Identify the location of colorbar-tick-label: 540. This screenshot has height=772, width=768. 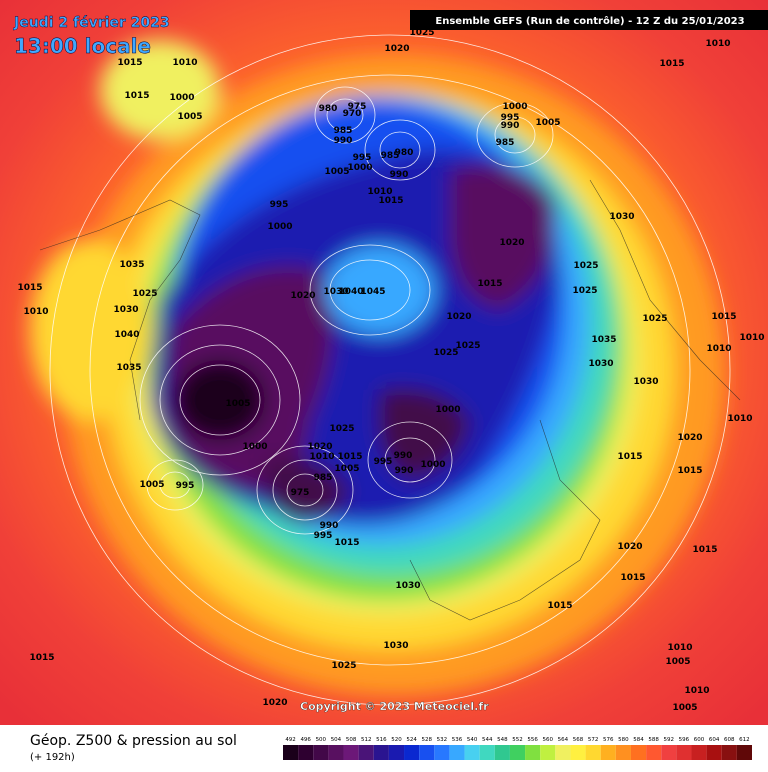
(472, 740).